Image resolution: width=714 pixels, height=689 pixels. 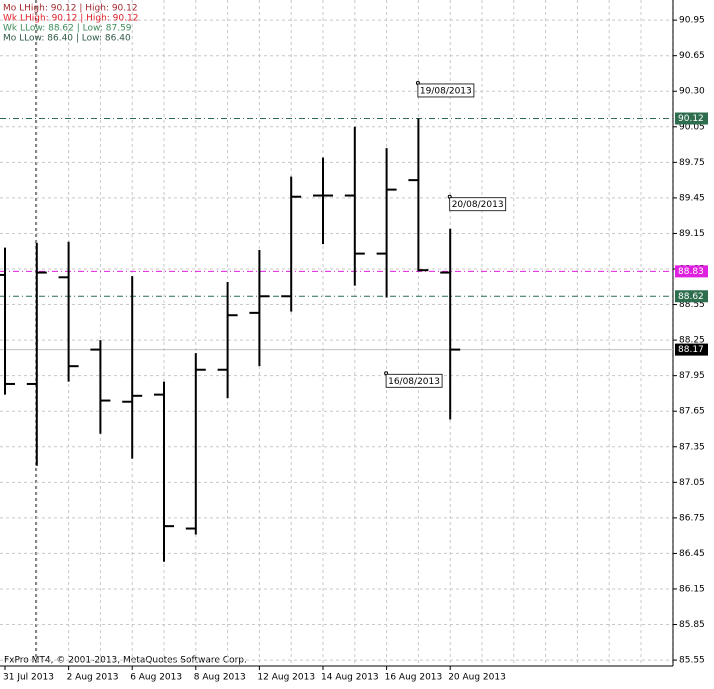 What do you see at coordinates (67, 29) in the screenshot?
I see `info-line: Wk LLow: 88.62 | Low: 87.59` at bounding box center [67, 29].